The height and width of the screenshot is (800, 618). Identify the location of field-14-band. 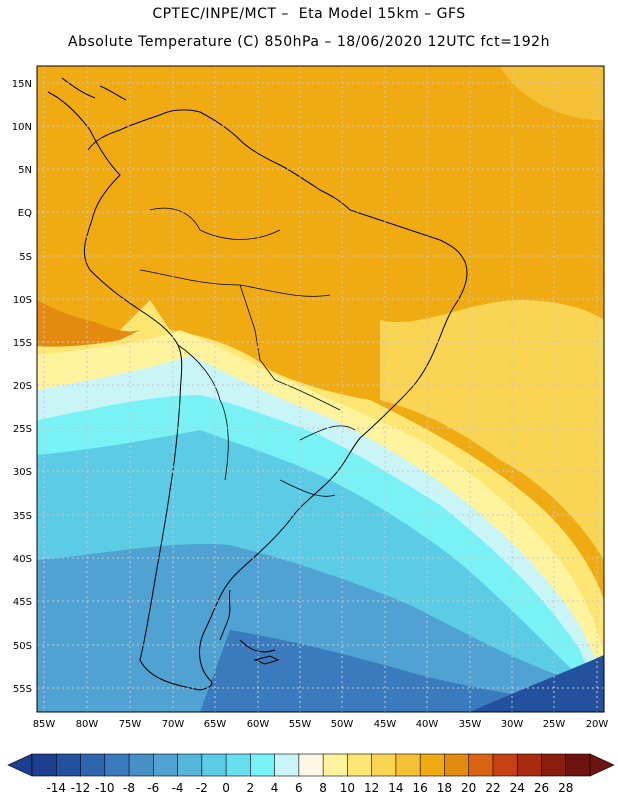
(492, 430).